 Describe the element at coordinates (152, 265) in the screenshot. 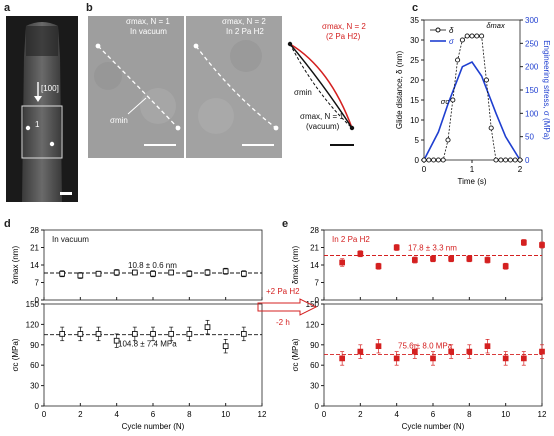

I see `top-mean-label: 10.8 ± 0.6 nm` at that location.